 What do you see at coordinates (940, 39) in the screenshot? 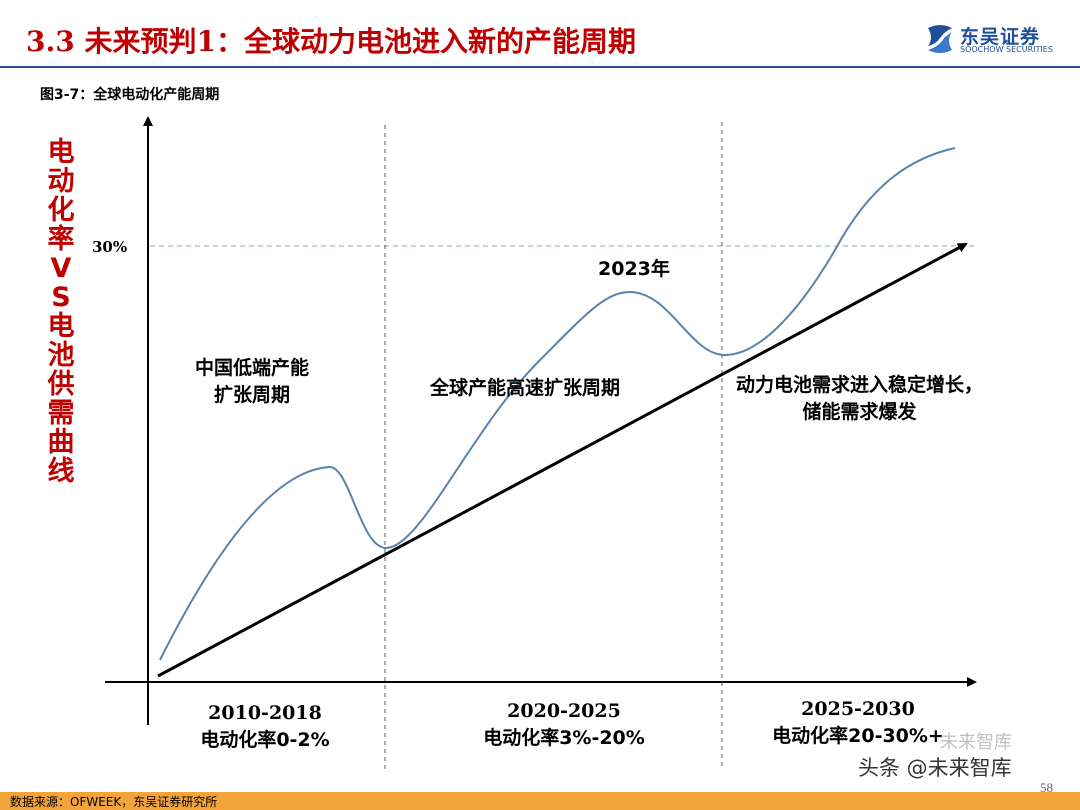
I see `soochow-logo-icon` at bounding box center [940, 39].